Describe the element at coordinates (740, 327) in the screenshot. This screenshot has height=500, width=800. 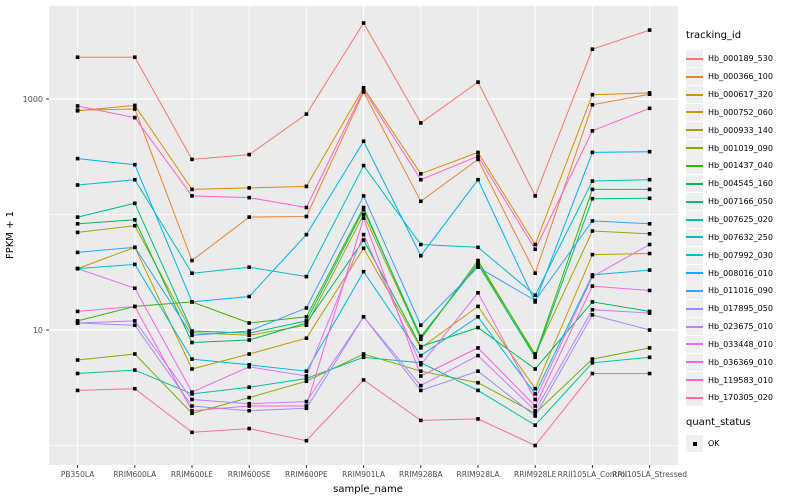
I see `legend-label: Hb_023675_010` at that location.